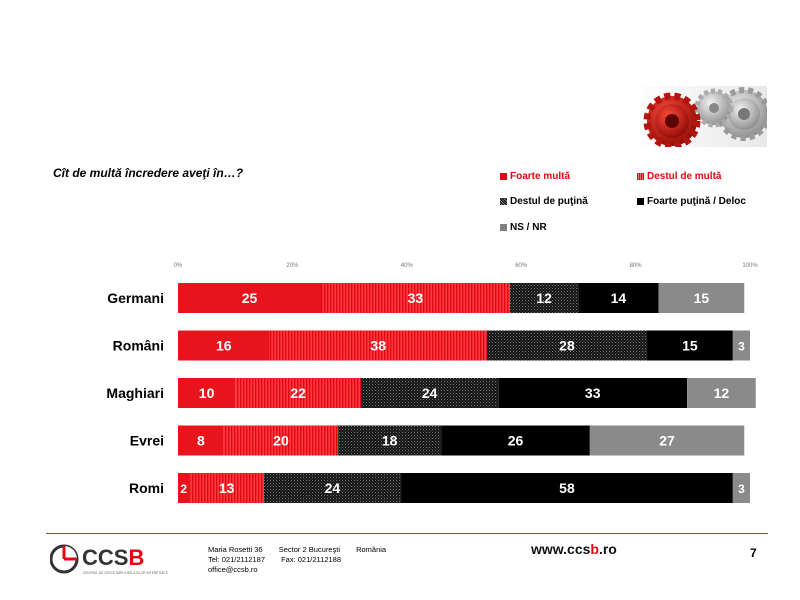 The image size is (800, 600). I want to click on data-label: 26, so click(516, 441).